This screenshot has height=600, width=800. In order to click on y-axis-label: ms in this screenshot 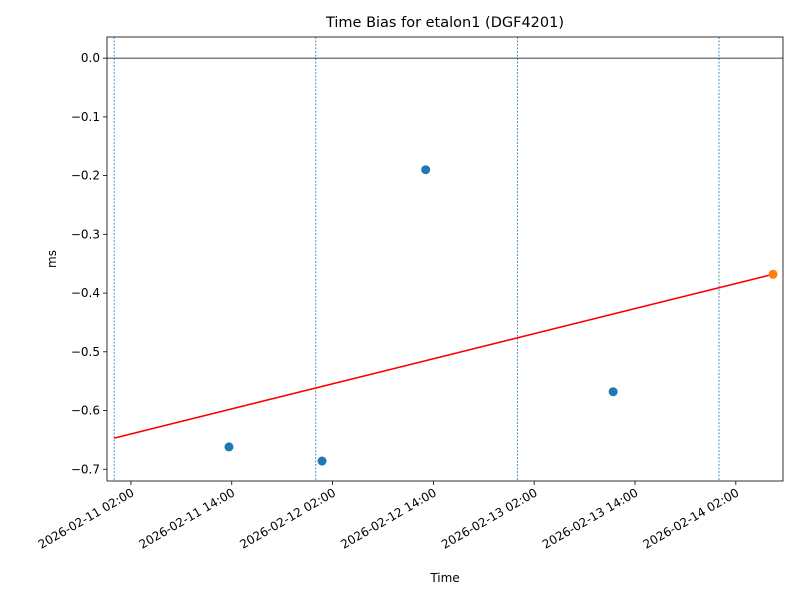, I will do `click(52, 259)`.